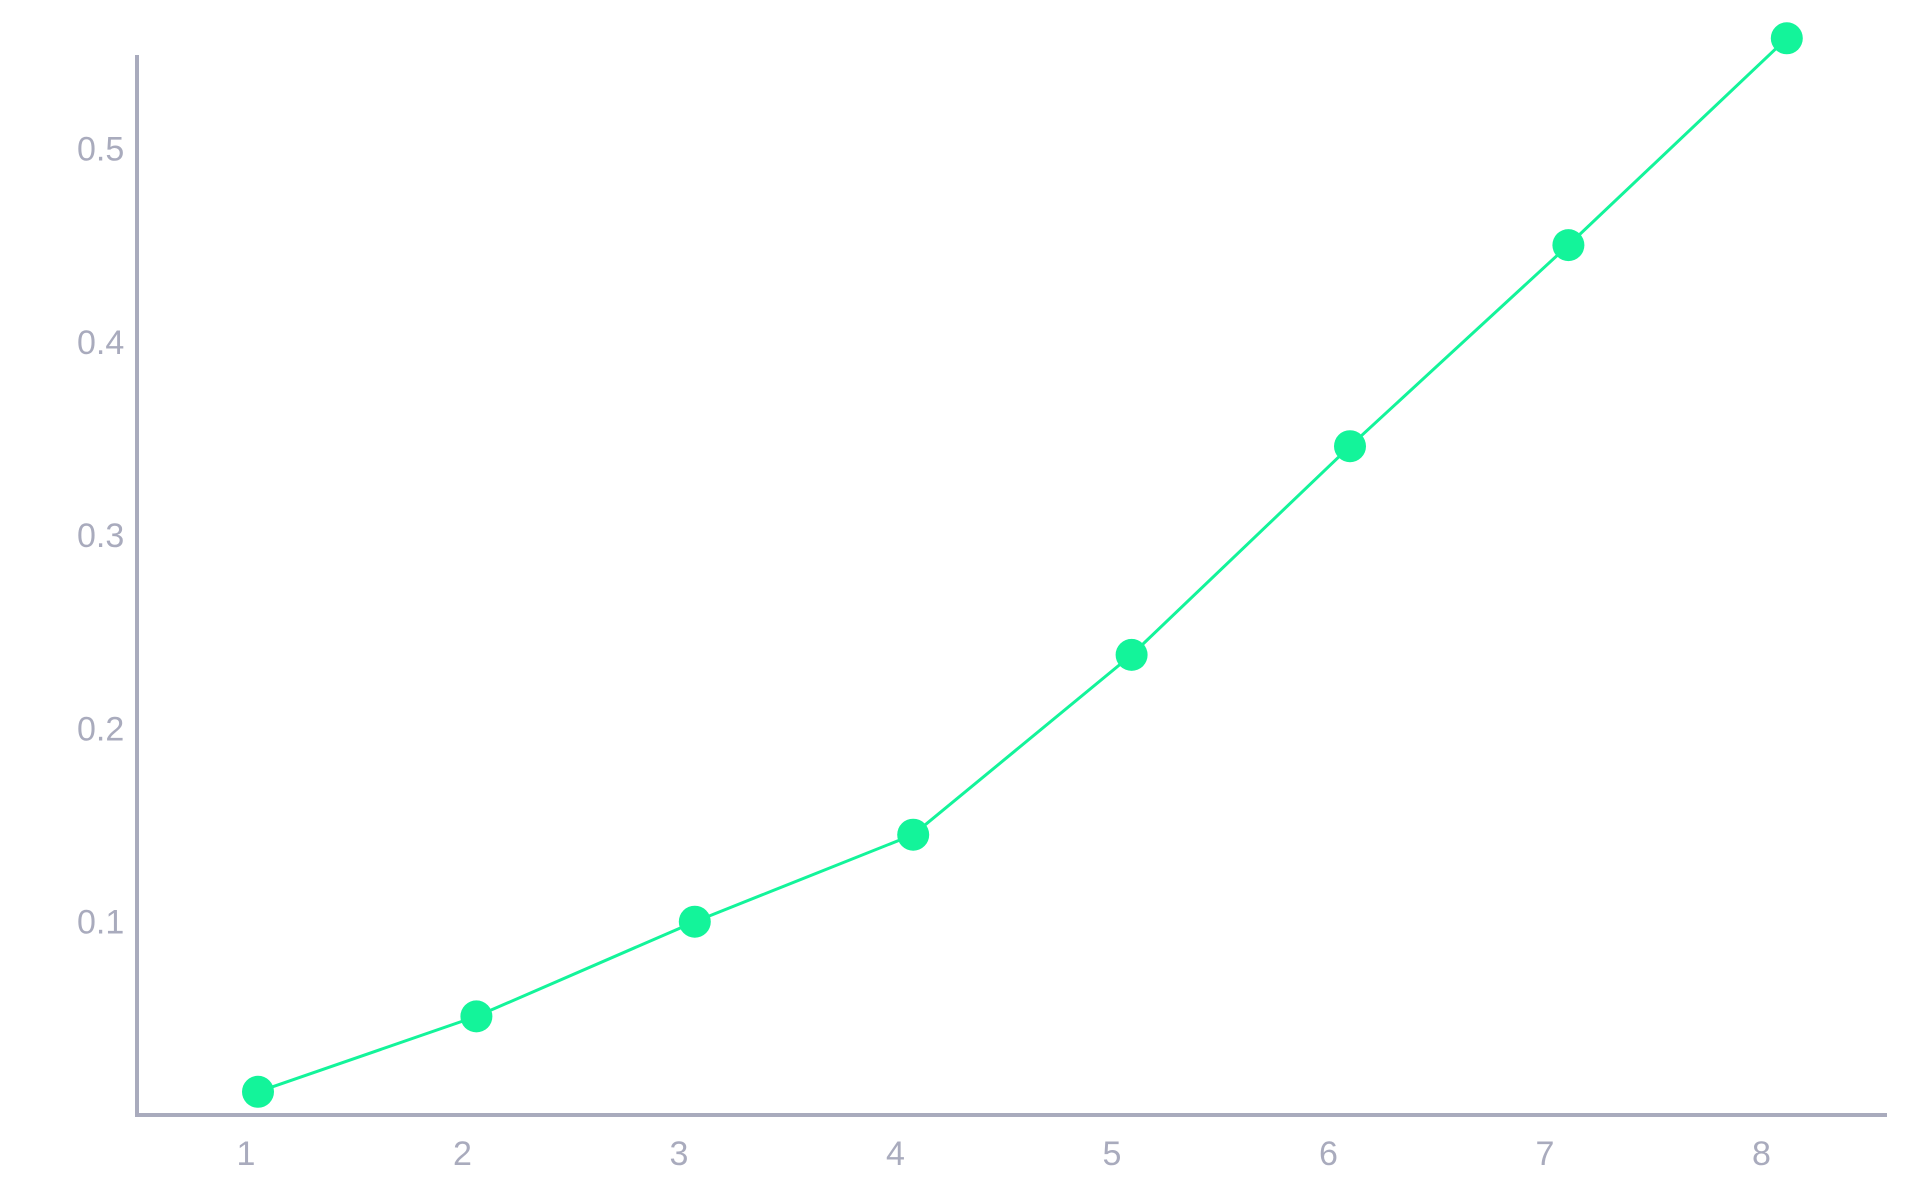 The width and height of the screenshot is (1920, 1201). Describe the element at coordinates (1112, 1154) in the screenshot. I see `x-tick-label: 5` at that location.